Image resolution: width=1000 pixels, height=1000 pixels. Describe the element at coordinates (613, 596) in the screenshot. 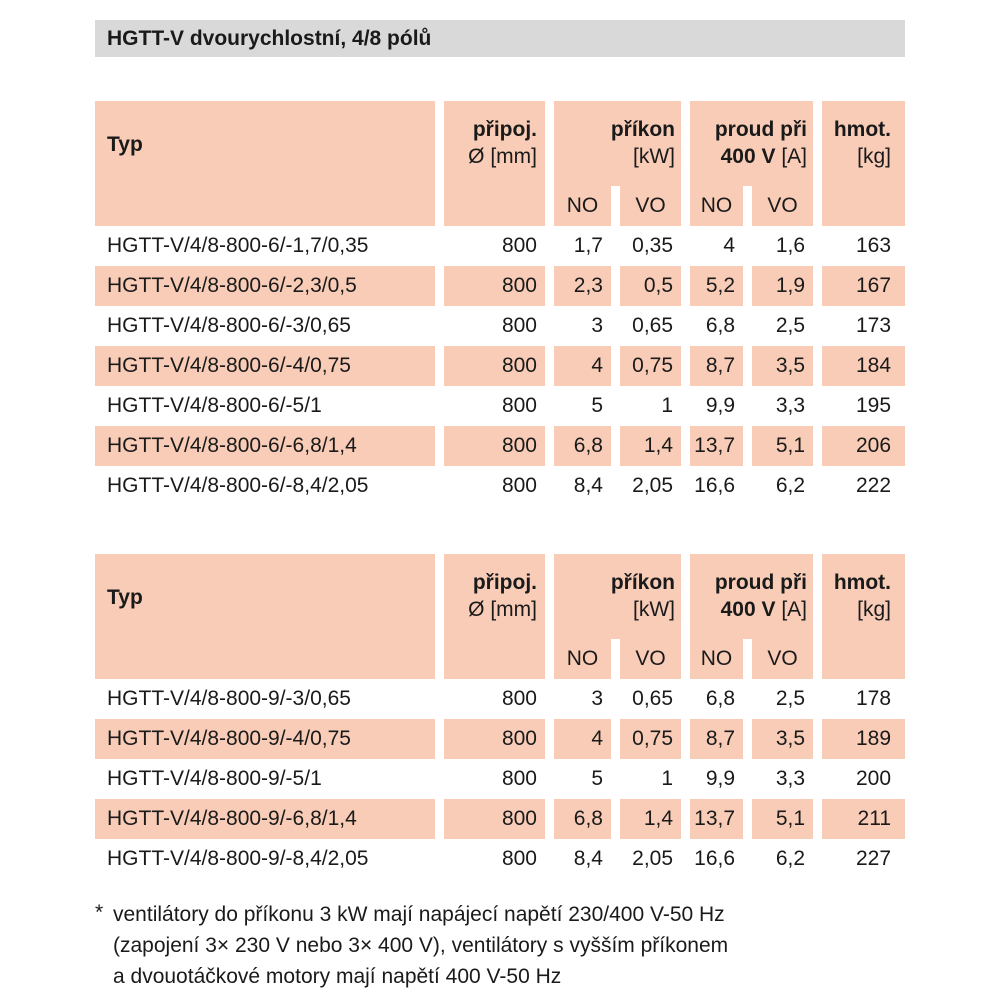

I see `col-header-prikon: příkon [kW]` at that location.